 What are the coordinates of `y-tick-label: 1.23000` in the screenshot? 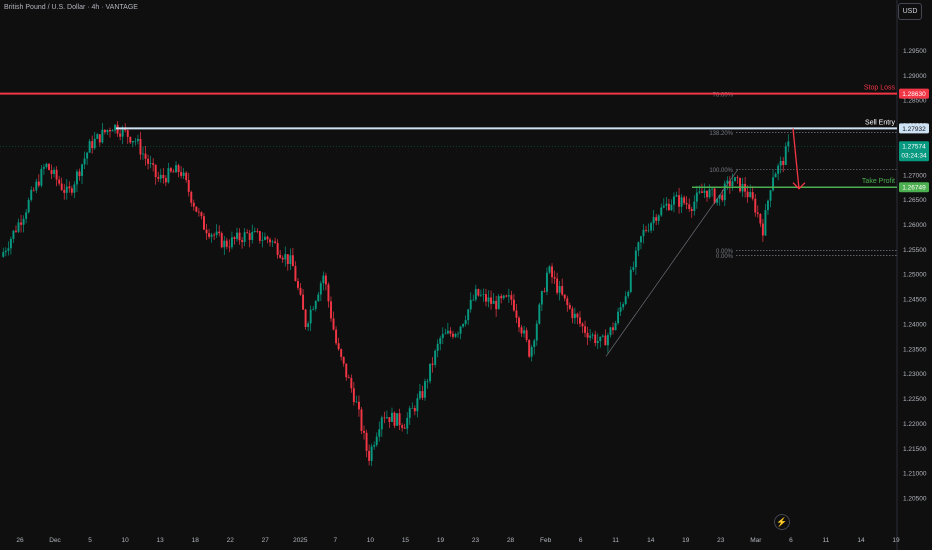 It's located at (915, 374).